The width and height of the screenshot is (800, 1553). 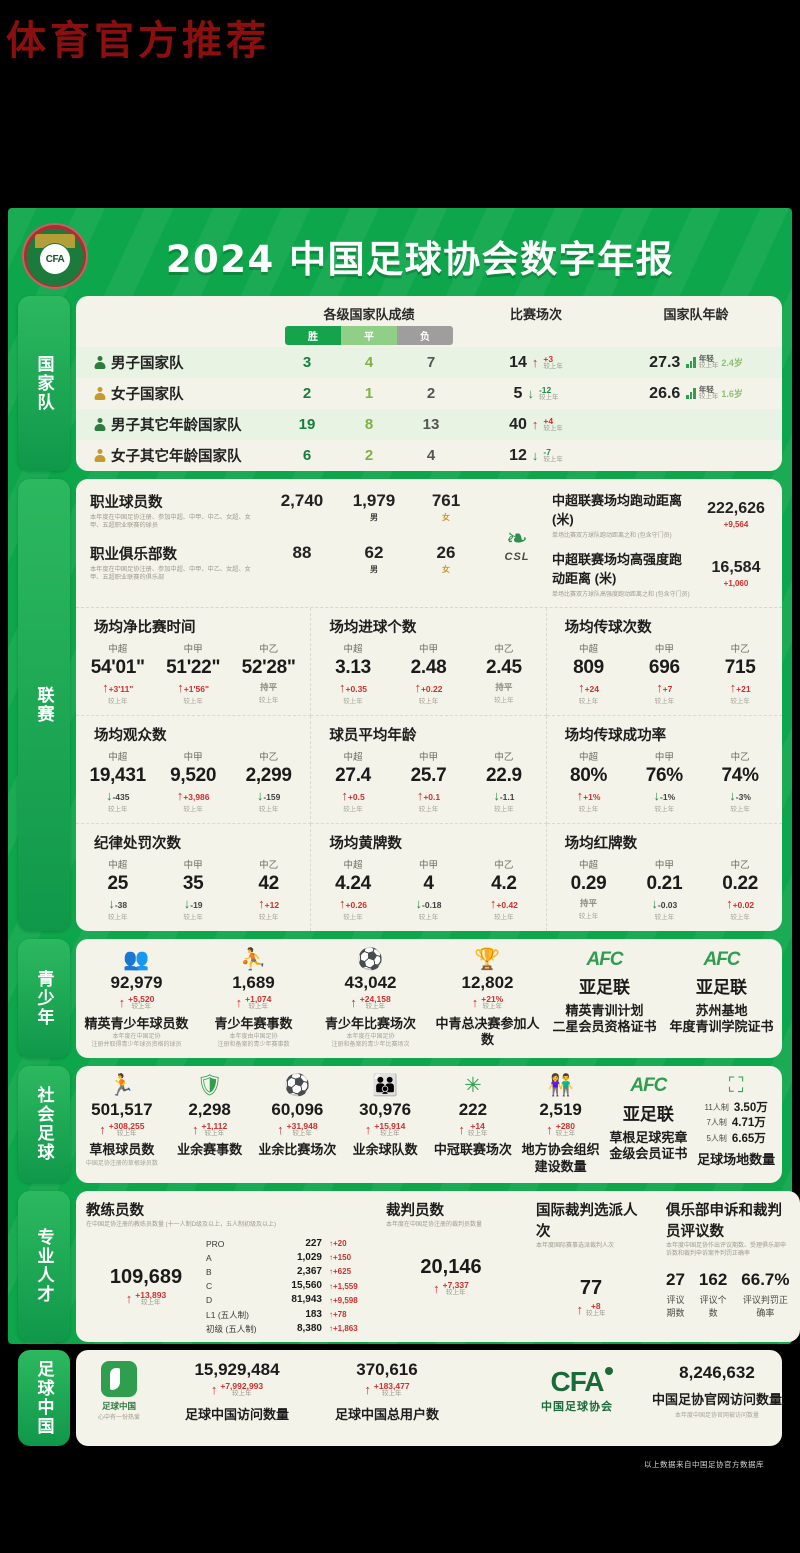 What do you see at coordinates (740, 889) in the screenshot?
I see `metric-tier: 中乙 0.22 ↑+0.02 较上年` at bounding box center [740, 889].